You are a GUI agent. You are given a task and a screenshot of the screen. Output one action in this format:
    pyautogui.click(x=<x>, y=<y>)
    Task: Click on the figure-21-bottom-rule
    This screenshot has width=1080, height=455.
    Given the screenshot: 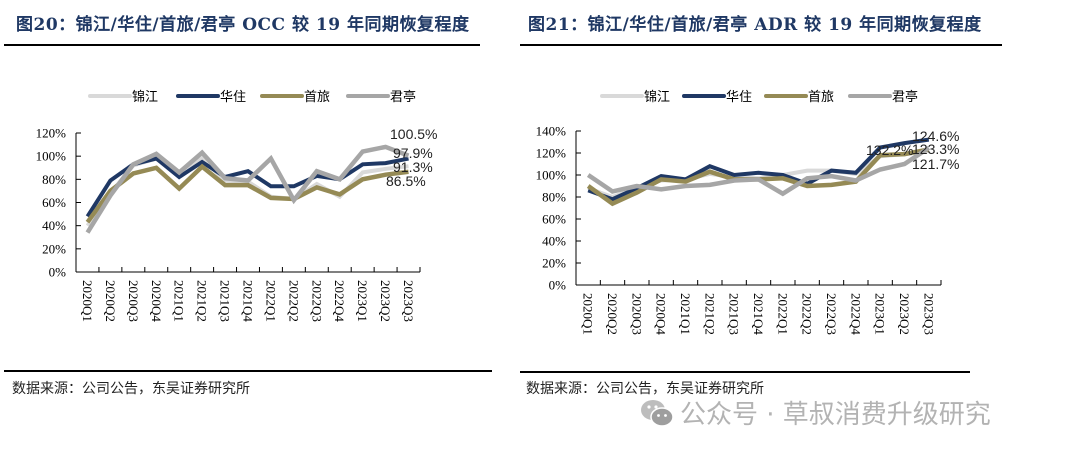 What is the action you would take?
    pyautogui.click(x=745, y=372)
    